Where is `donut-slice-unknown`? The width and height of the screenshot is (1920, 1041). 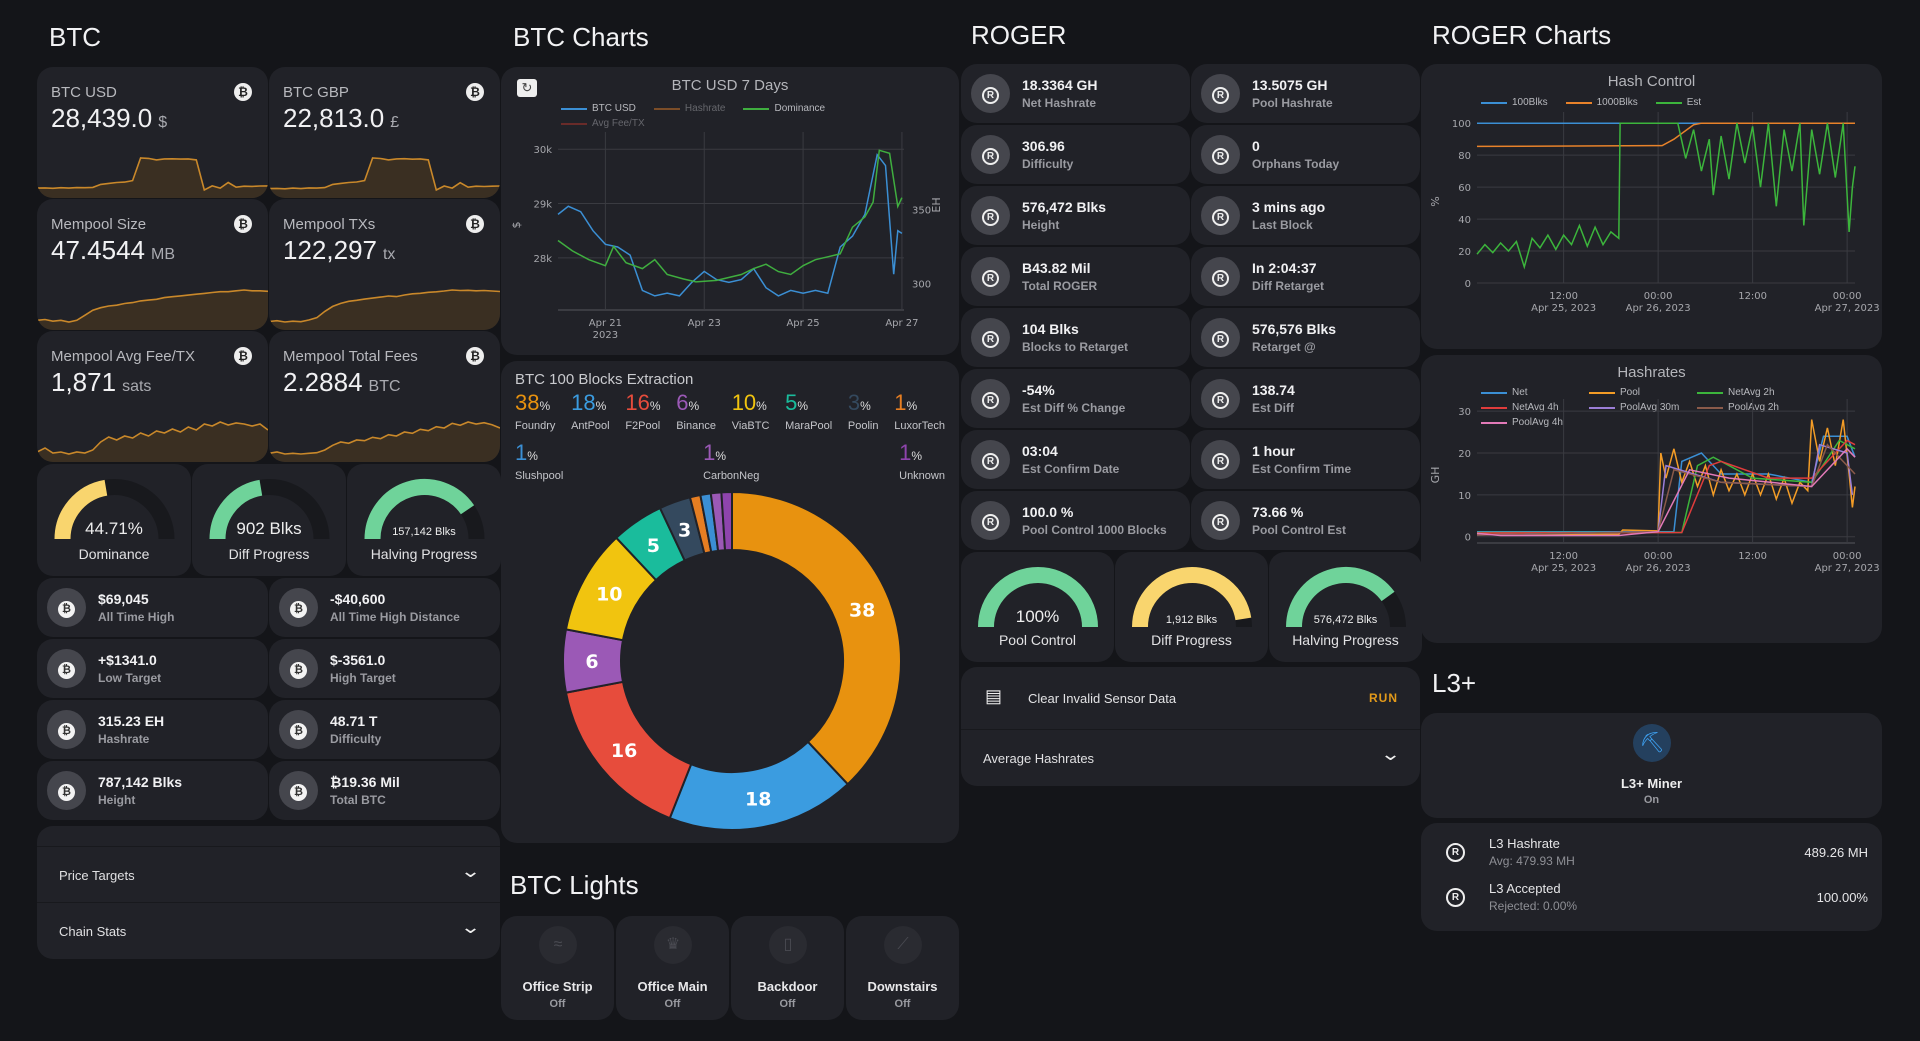 donut-slice-unknown is located at coordinates (726, 521).